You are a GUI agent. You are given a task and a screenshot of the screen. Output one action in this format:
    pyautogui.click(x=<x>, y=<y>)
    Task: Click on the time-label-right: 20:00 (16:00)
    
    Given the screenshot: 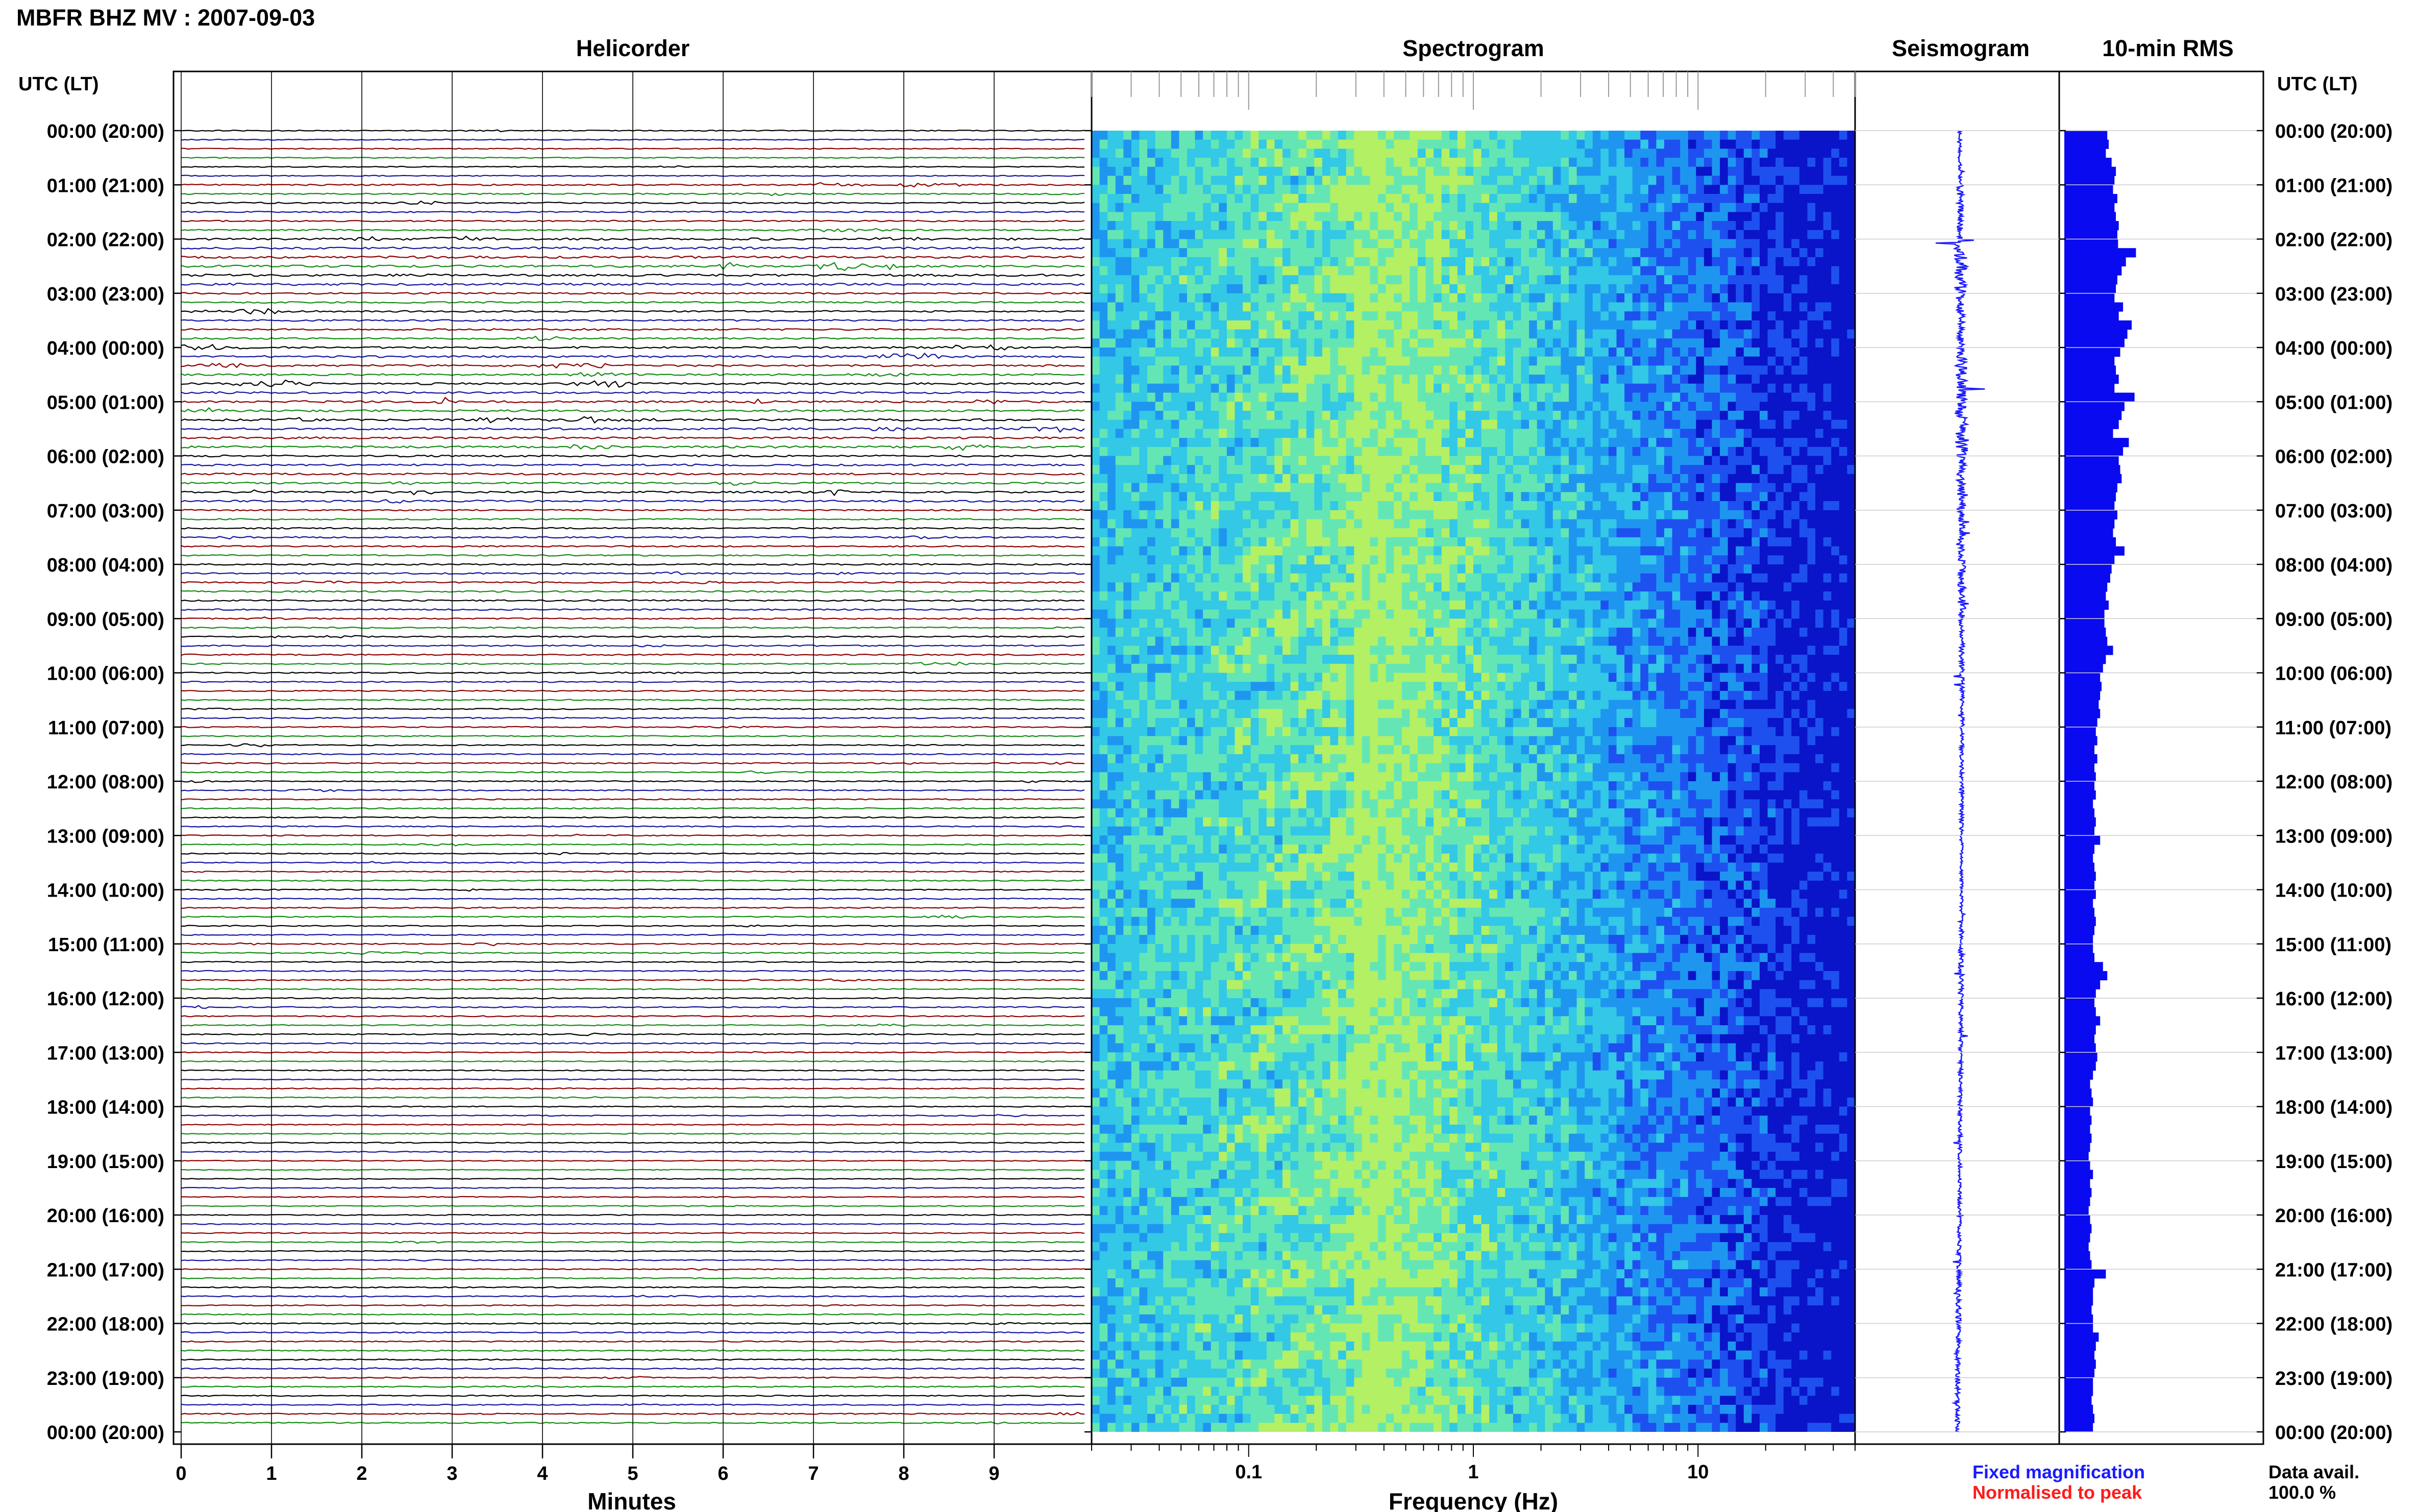 What is the action you would take?
    pyautogui.click(x=2333, y=1216)
    